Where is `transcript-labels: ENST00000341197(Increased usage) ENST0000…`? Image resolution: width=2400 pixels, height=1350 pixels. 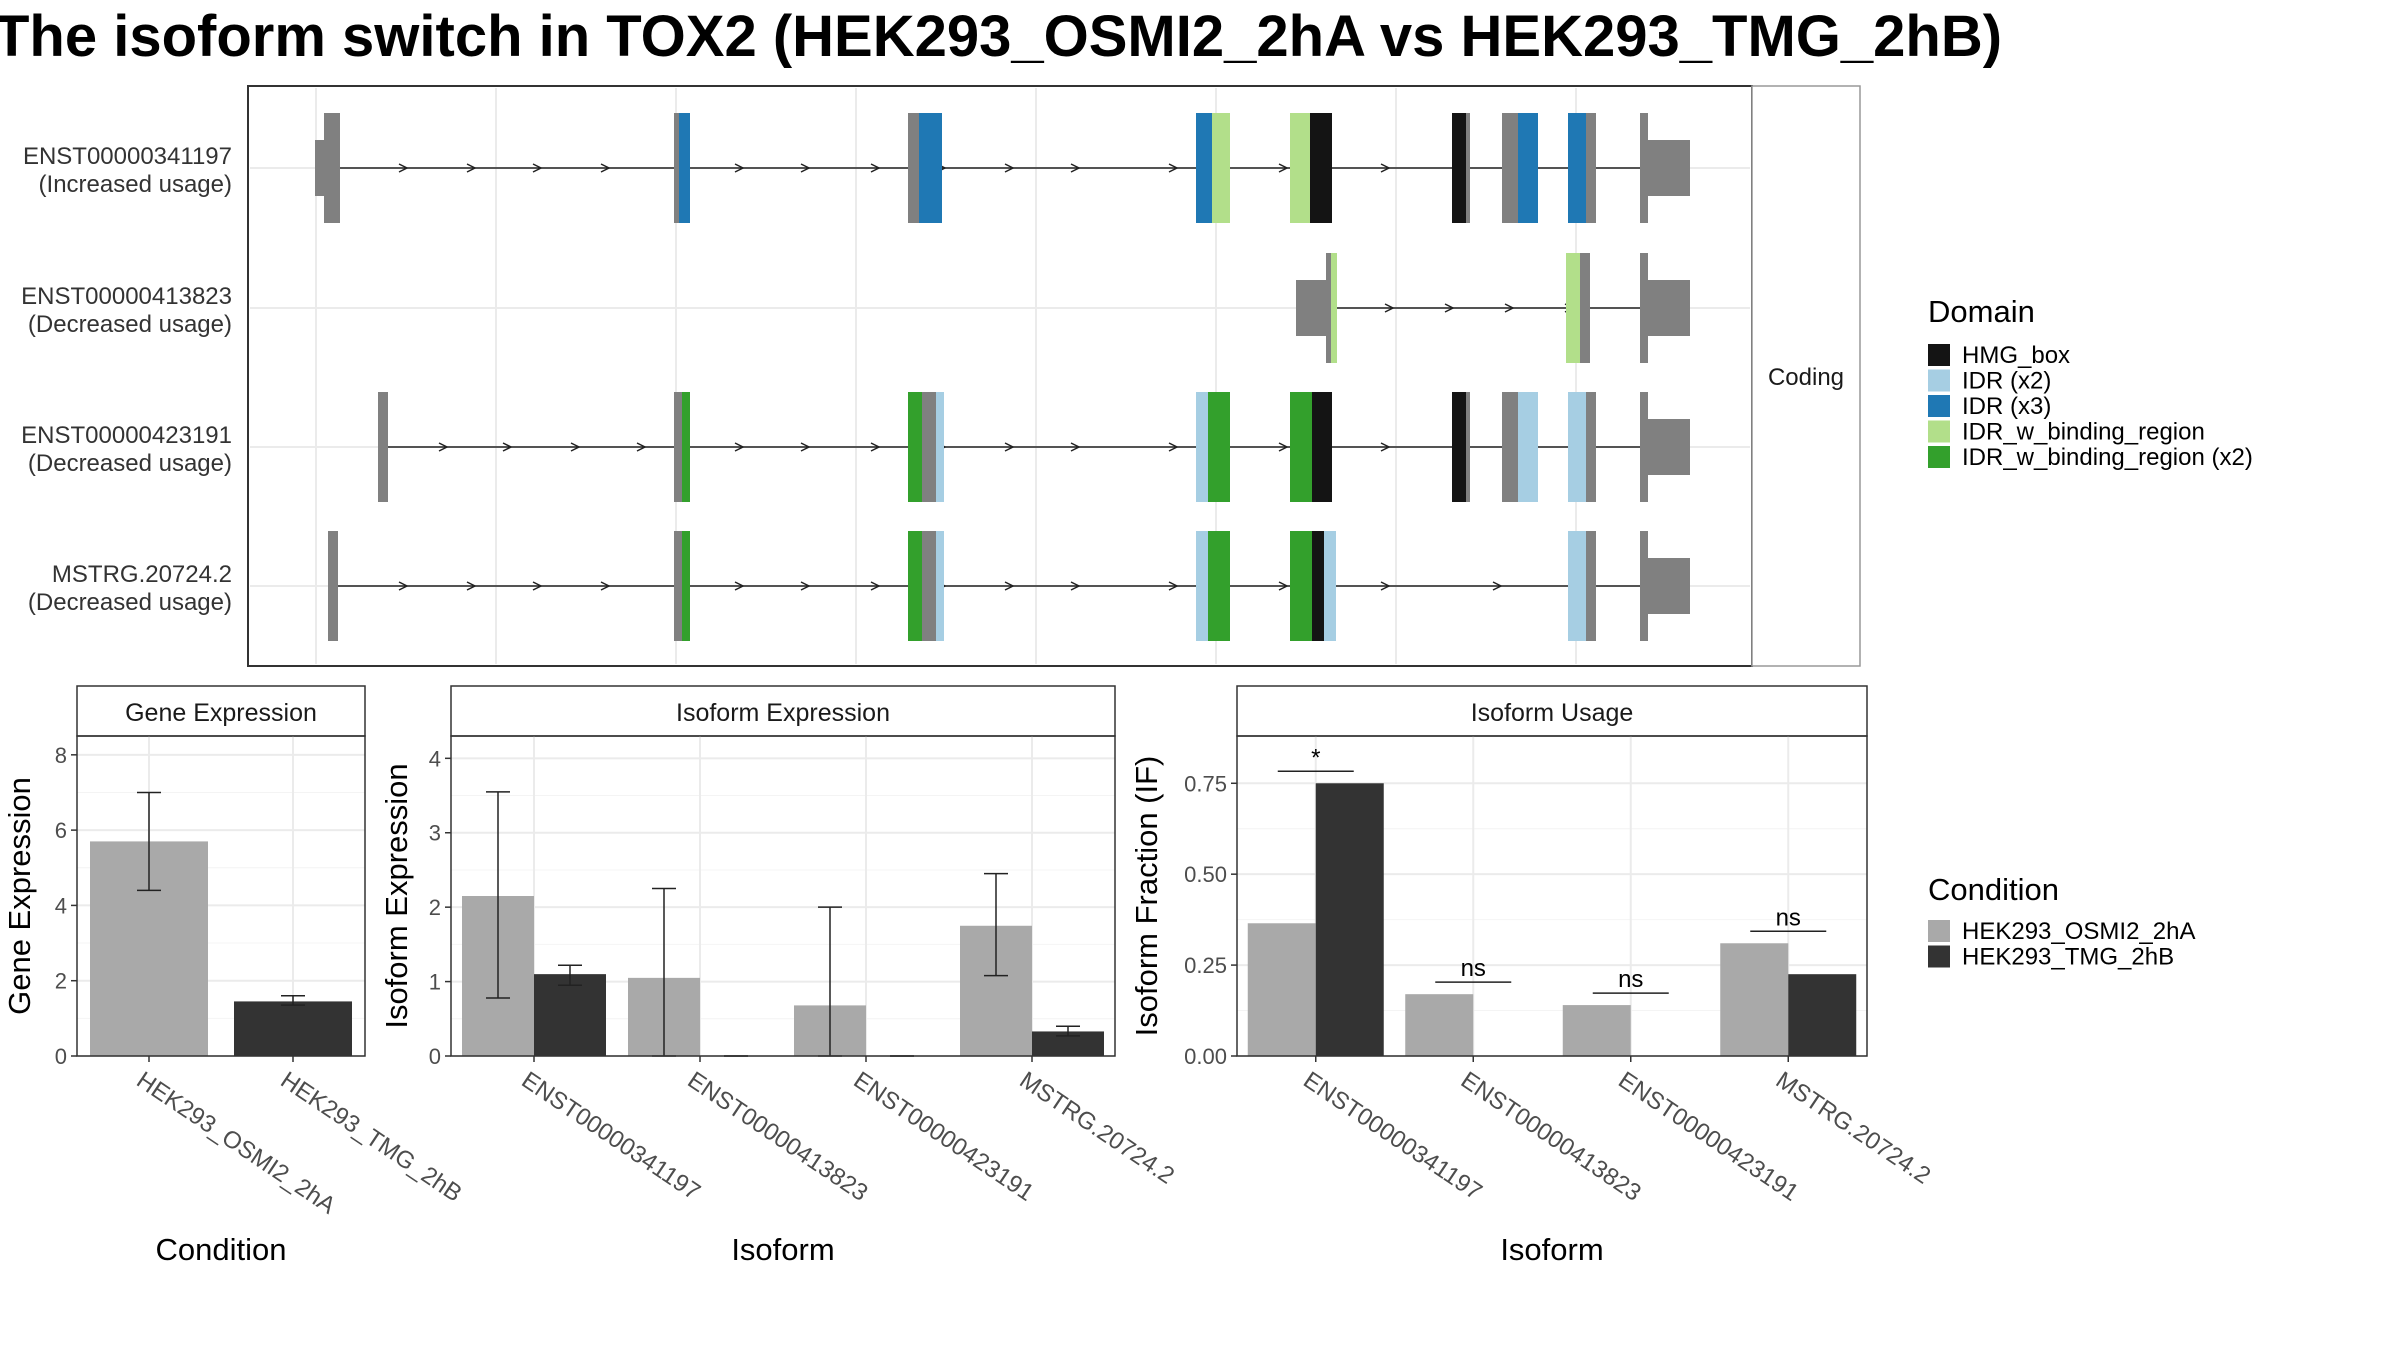 transcript-labels: ENST00000341197(Increased usage) ENST0000… is located at coordinates (126, 379).